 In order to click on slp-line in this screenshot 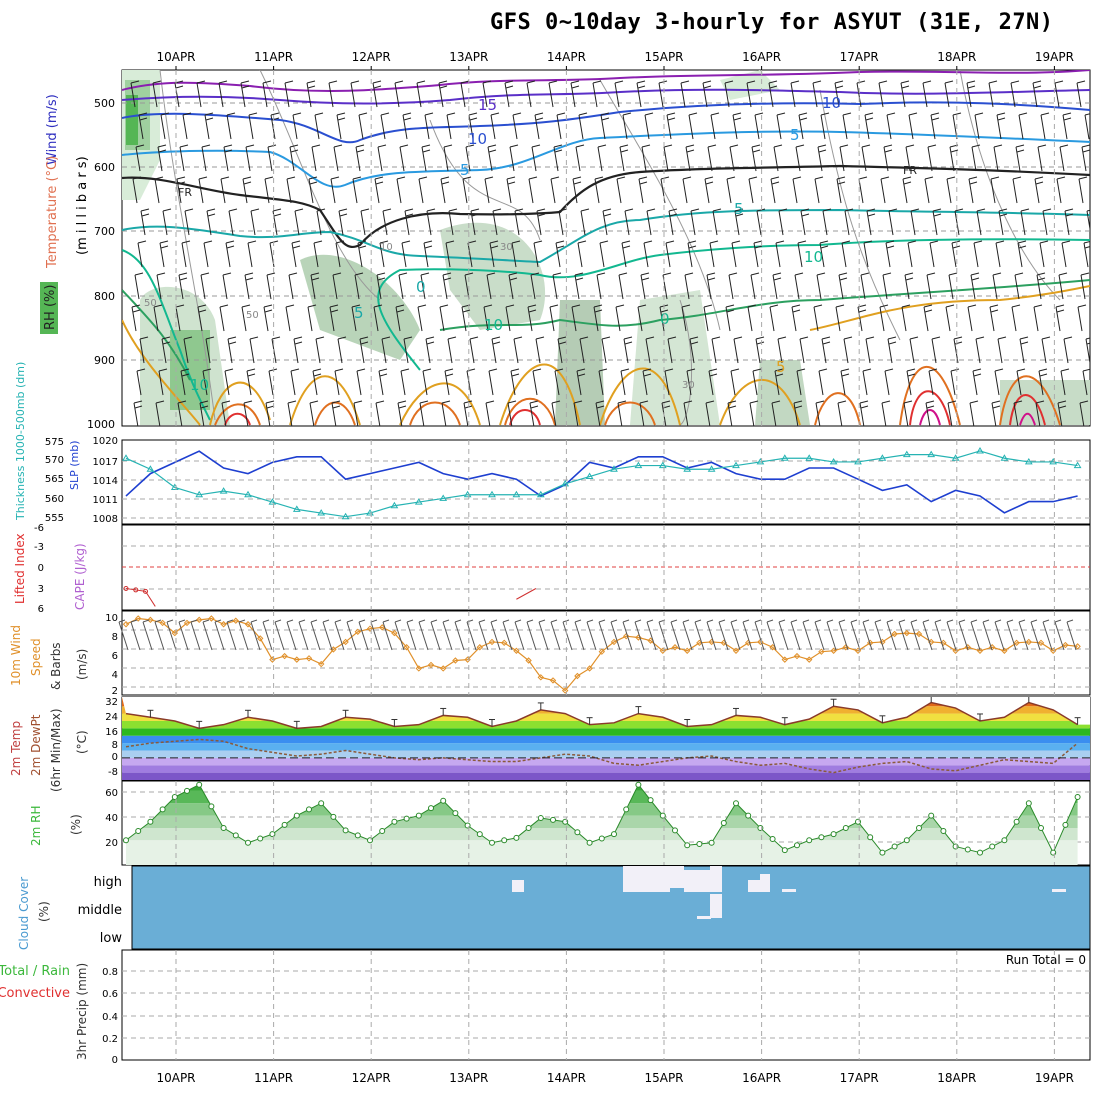, I will do `click(601, 482)`.